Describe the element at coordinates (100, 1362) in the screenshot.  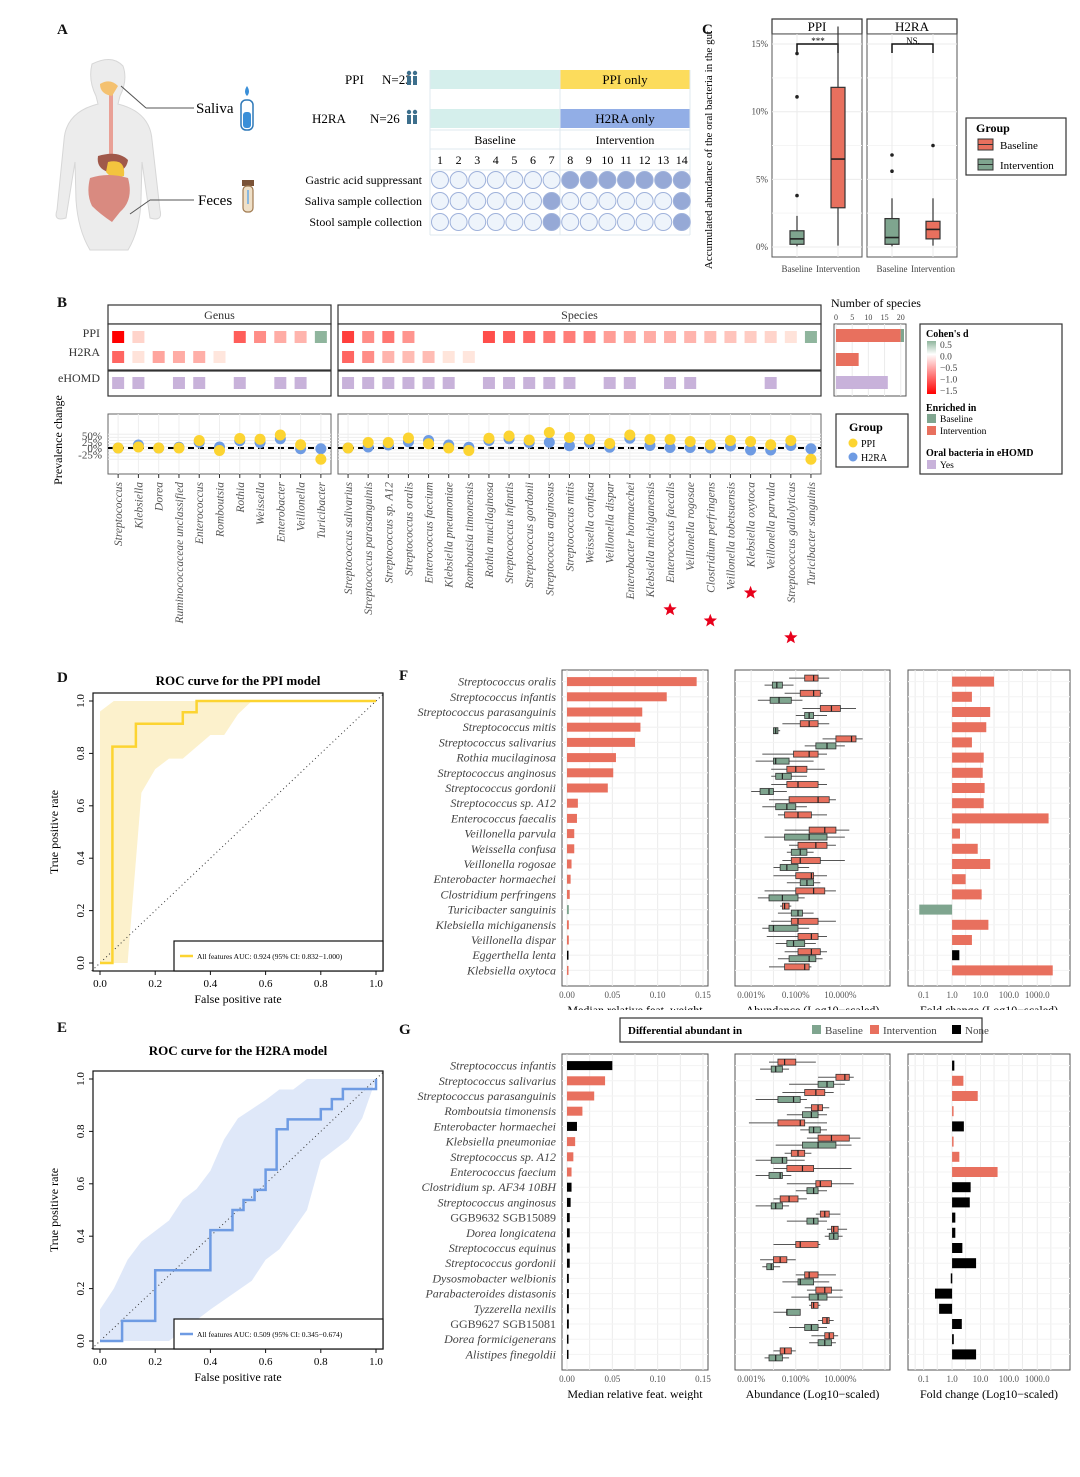
I see `x-tick-label: 0.0` at that location.